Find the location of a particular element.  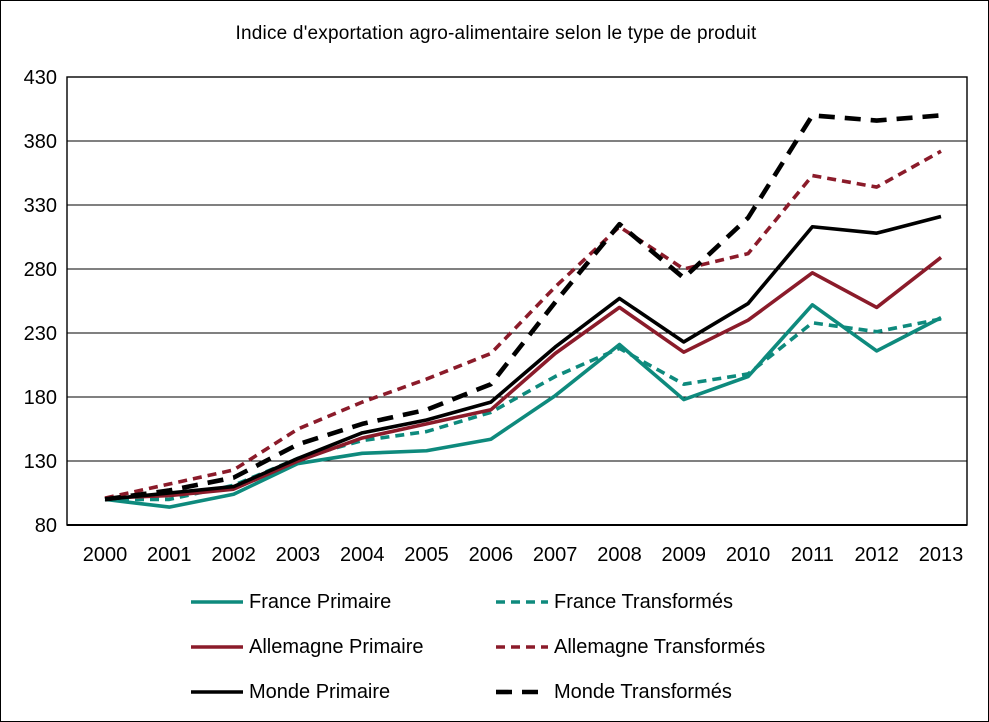

y-tick-label: 280 is located at coordinates (40, 270).